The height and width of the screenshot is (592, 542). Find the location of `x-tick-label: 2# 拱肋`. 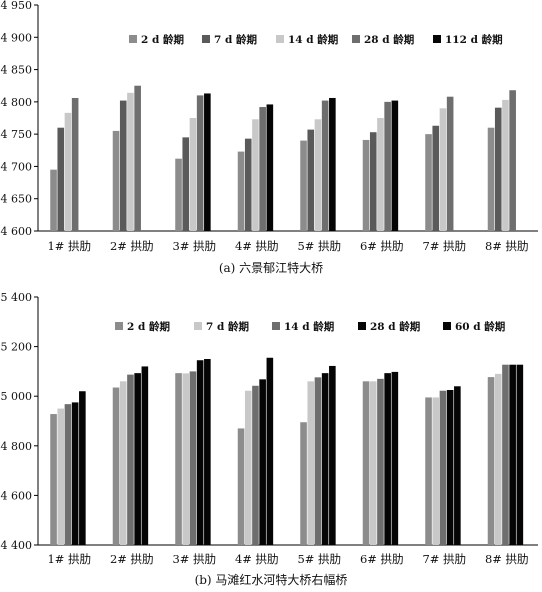

x-tick-label: 2# 拱肋 is located at coordinates (132, 246).